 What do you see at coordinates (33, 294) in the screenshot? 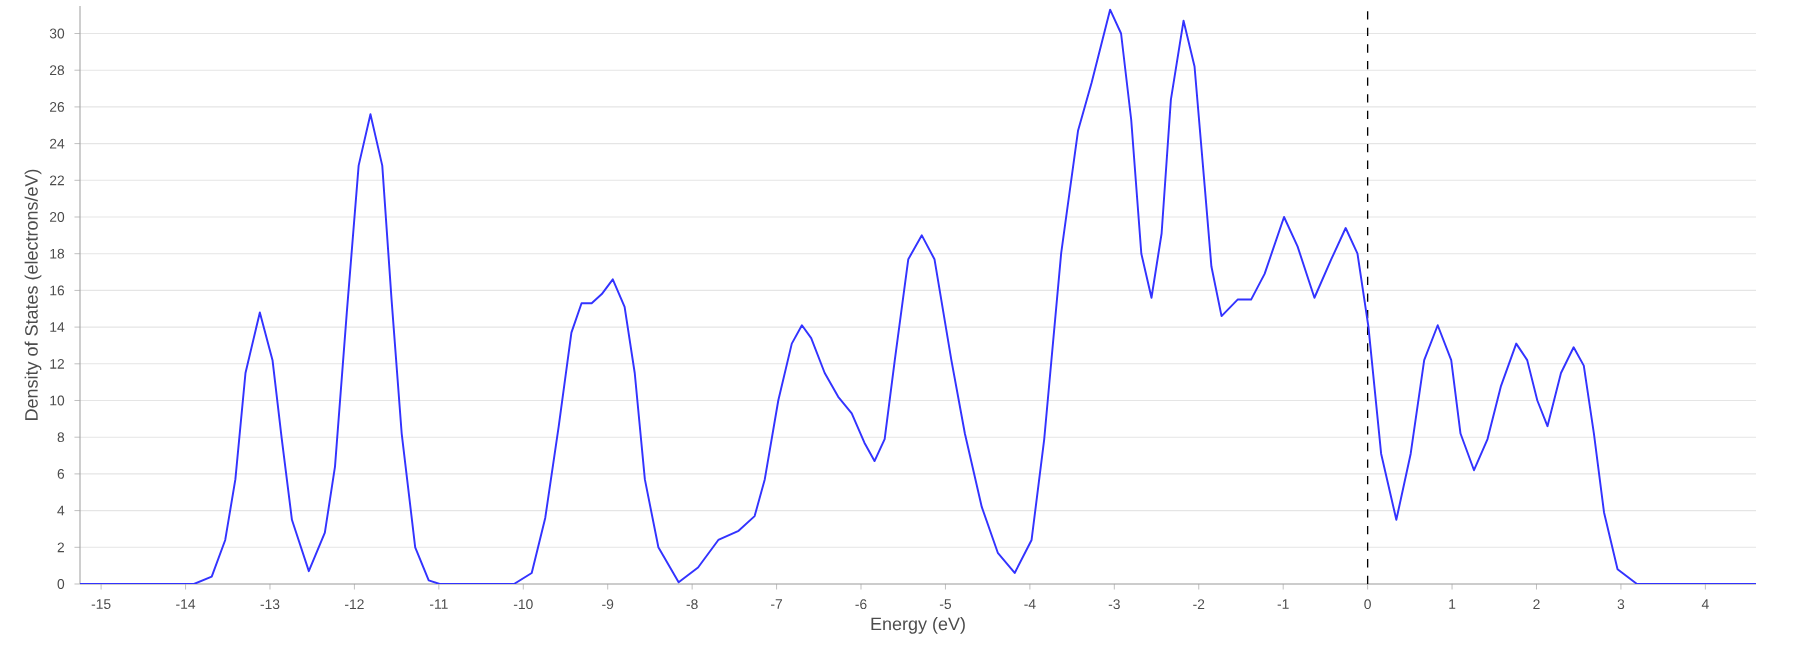
I see `y-axis-title: Density of States (electrons/eV)` at bounding box center [33, 294].